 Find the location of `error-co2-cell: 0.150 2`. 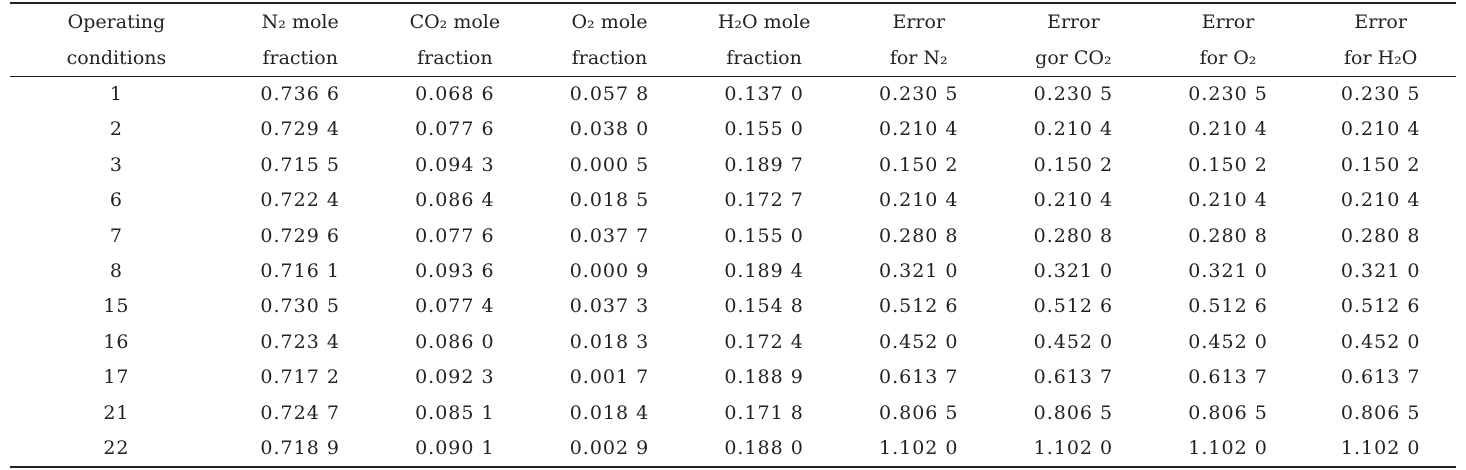

error-co2-cell: 0.150 2 is located at coordinates (1073, 164).